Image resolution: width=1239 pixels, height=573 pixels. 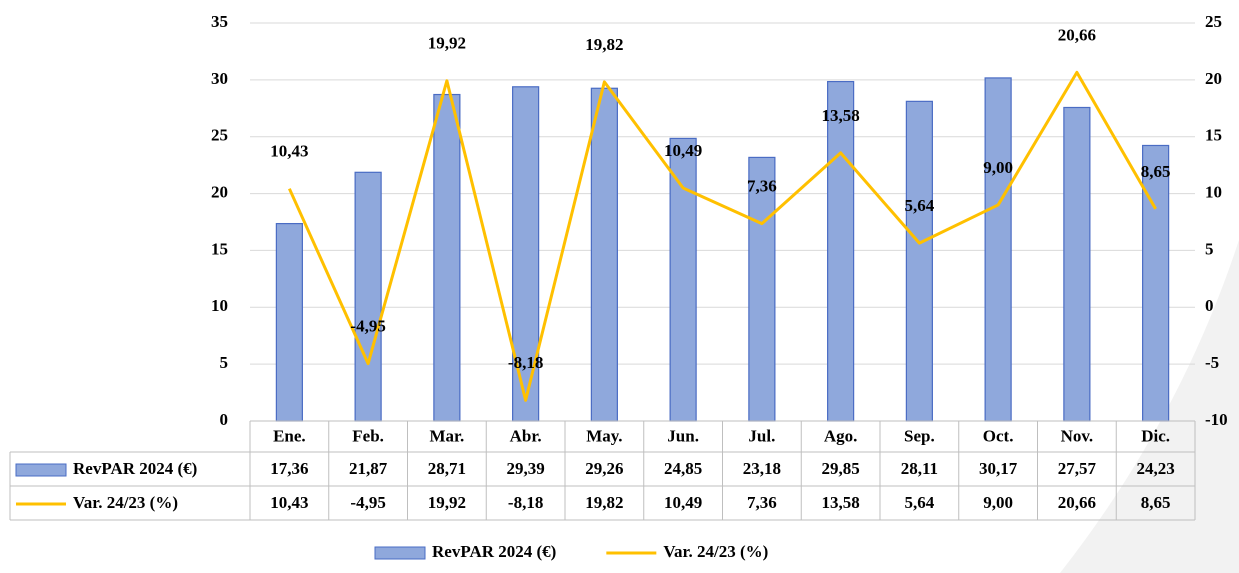 What do you see at coordinates (525, 502) in the screenshot?
I see `table-cell: -8,18` at bounding box center [525, 502].